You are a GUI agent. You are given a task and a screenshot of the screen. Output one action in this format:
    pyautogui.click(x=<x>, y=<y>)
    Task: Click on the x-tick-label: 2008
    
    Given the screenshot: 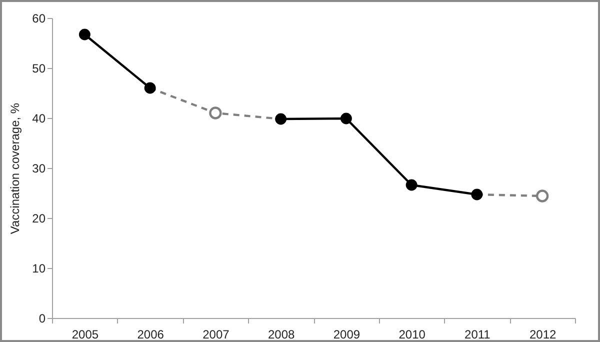 What is the action you would take?
    pyautogui.click(x=281, y=335)
    